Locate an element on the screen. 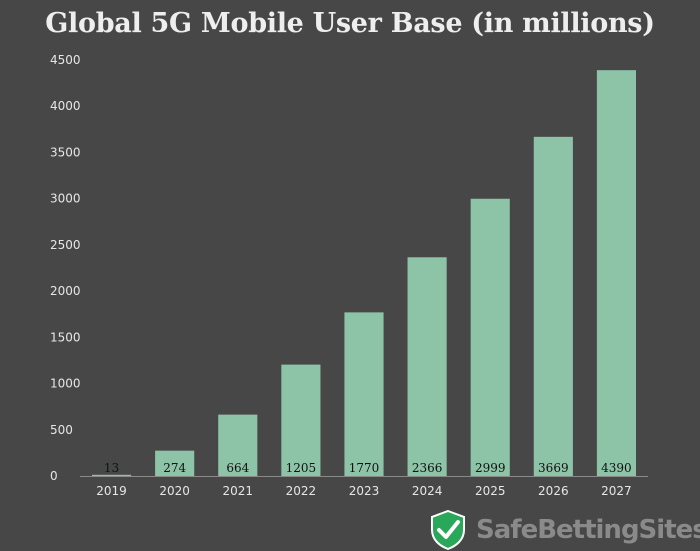  bar-2027 is located at coordinates (616, 273).